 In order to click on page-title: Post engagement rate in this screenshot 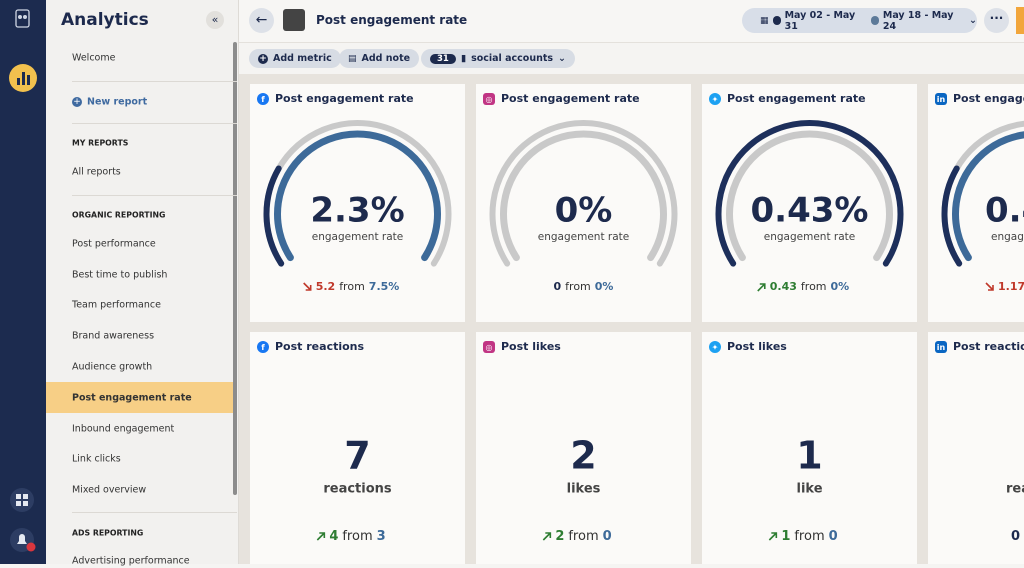, I will do `click(391, 20)`.